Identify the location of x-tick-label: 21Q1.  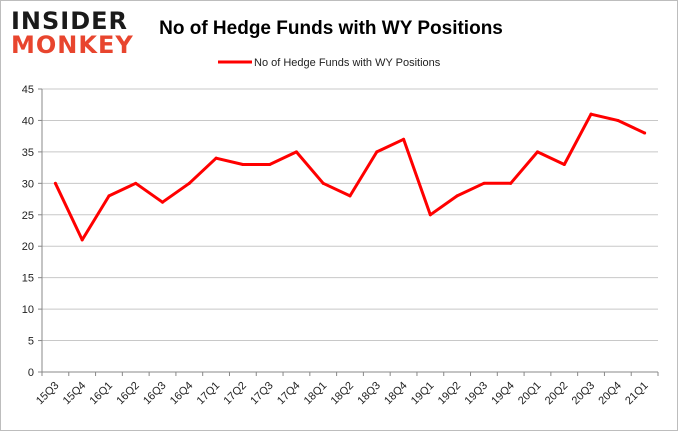
(637, 394).